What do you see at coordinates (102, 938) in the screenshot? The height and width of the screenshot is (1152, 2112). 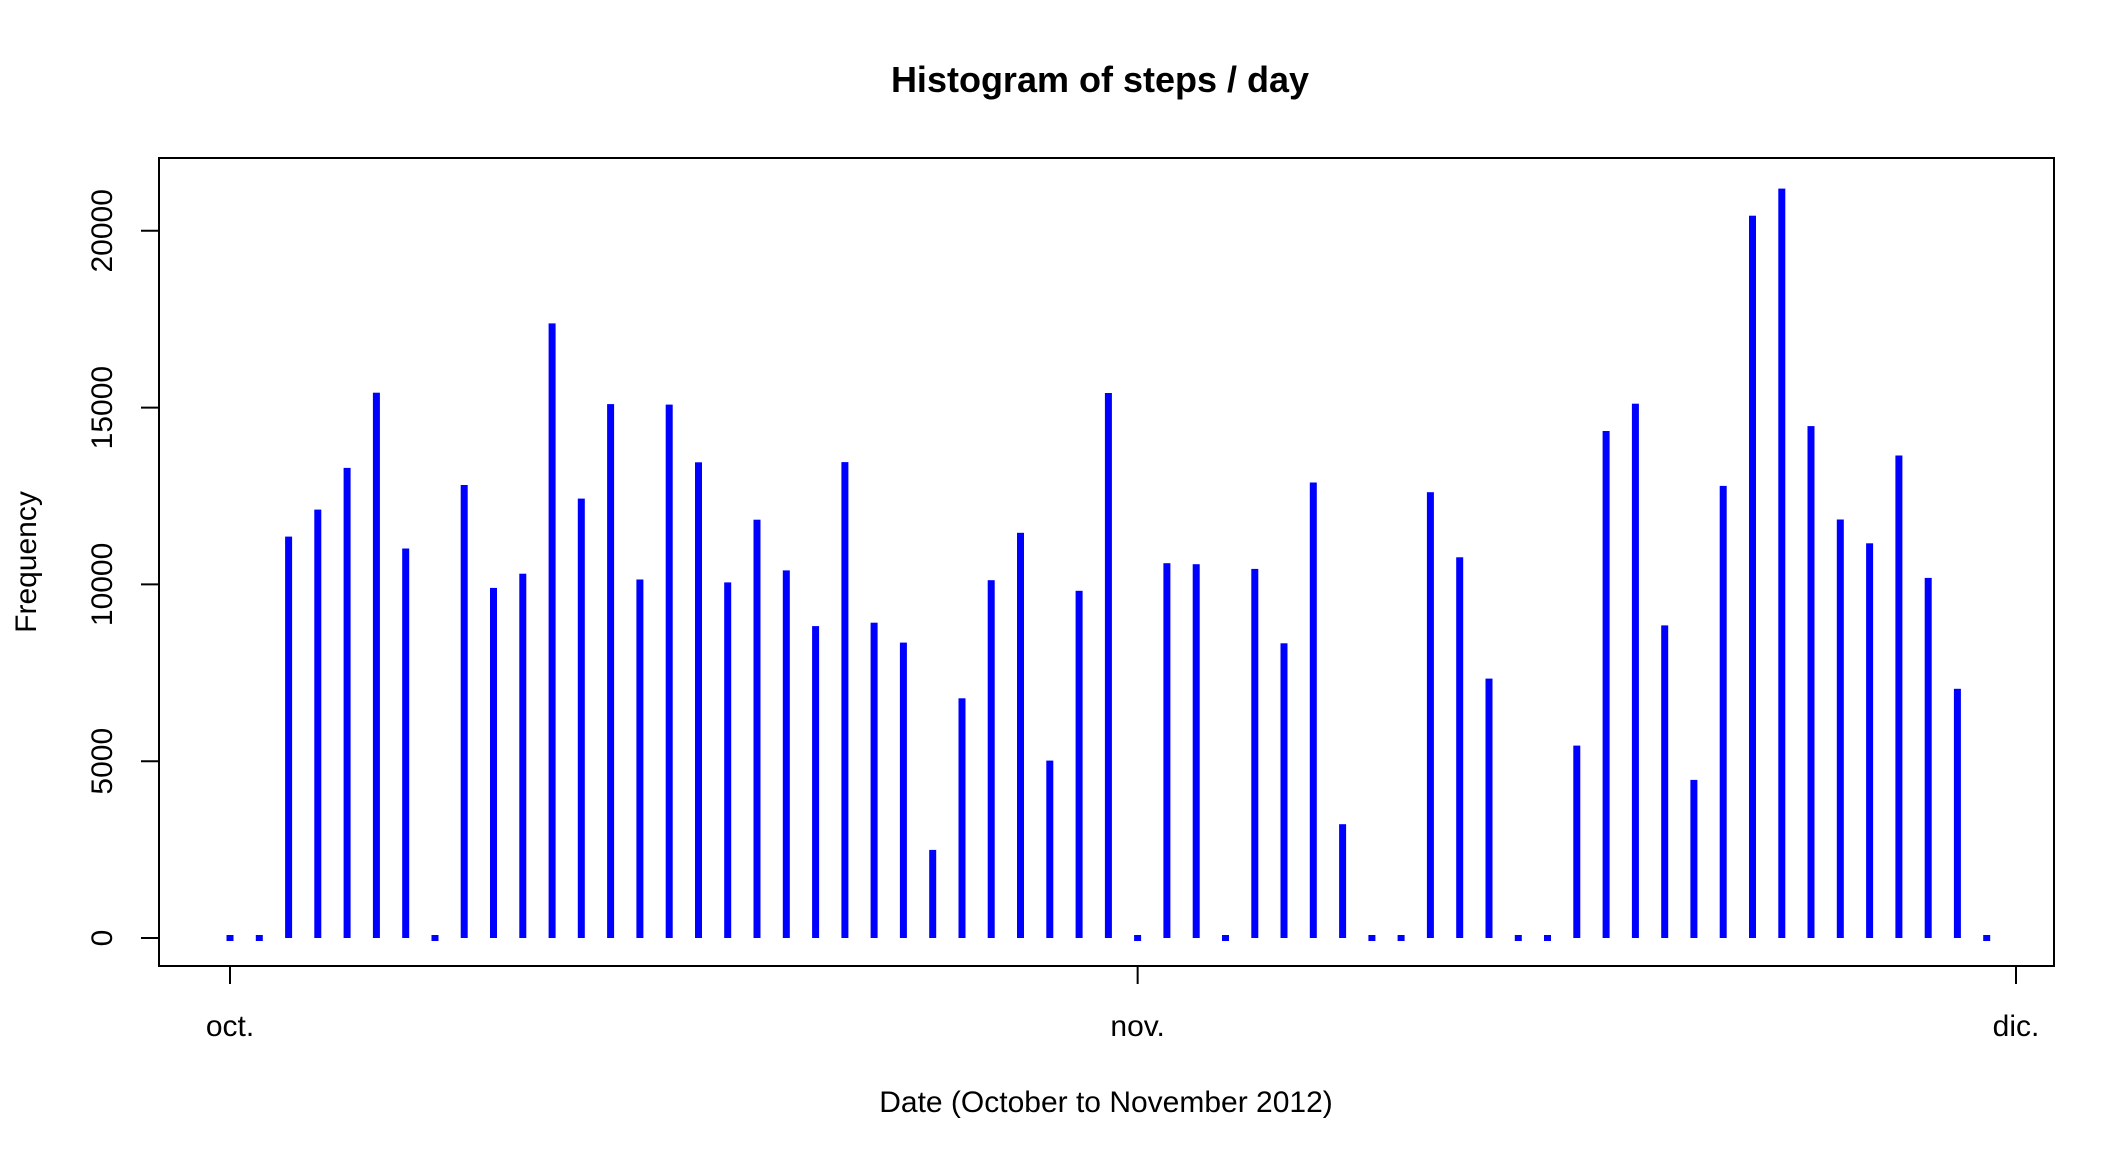 I see `y-tick-label-0: 0` at bounding box center [102, 938].